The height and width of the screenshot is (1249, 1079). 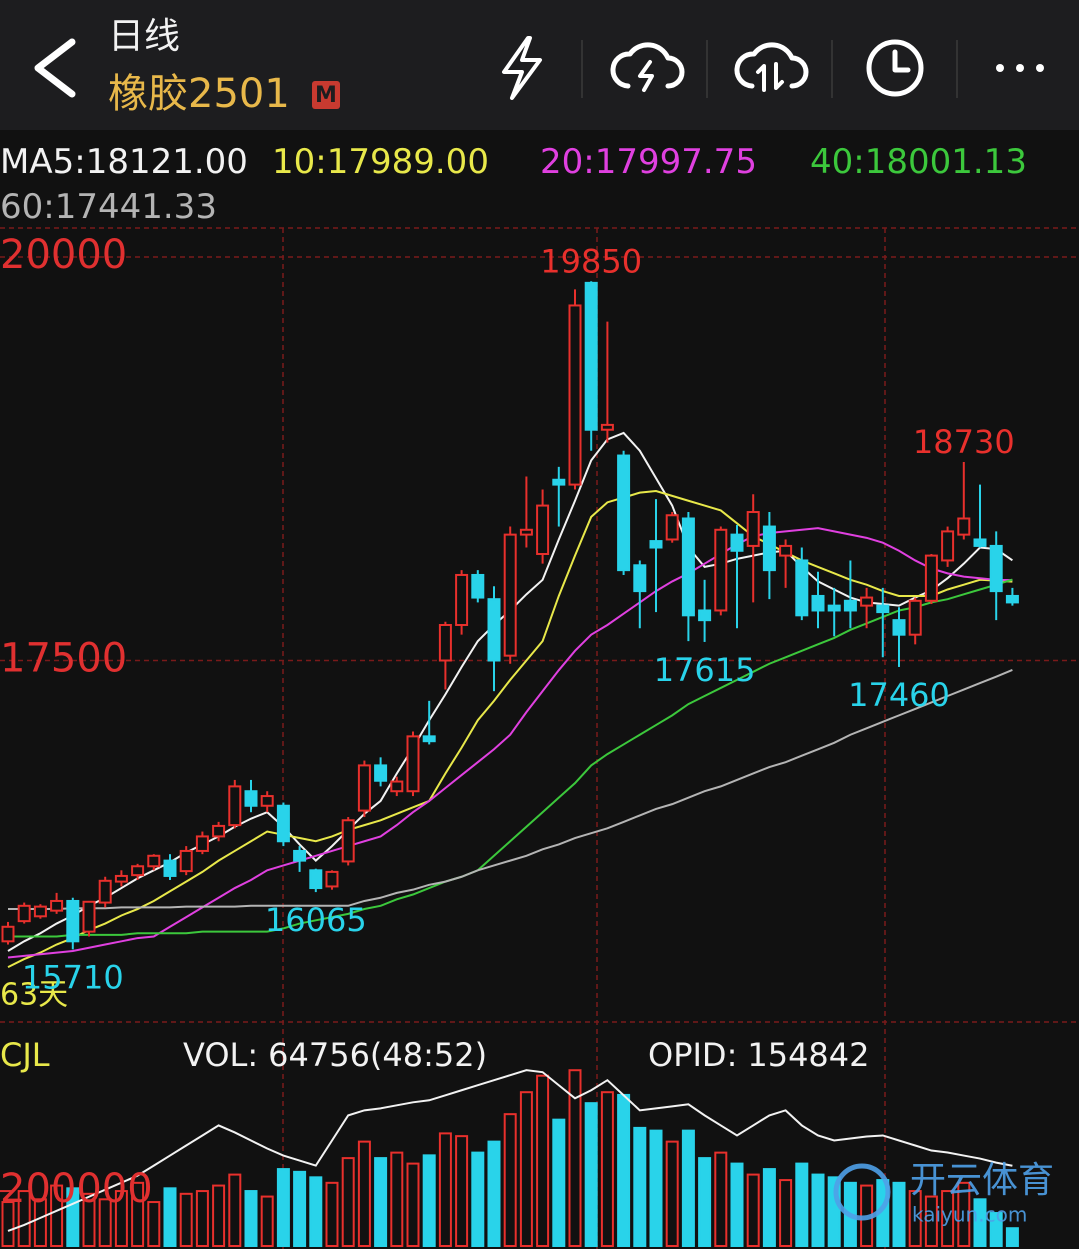 What do you see at coordinates (167, 162) in the screenshot?
I see `ma-value: 18121.00` at bounding box center [167, 162].